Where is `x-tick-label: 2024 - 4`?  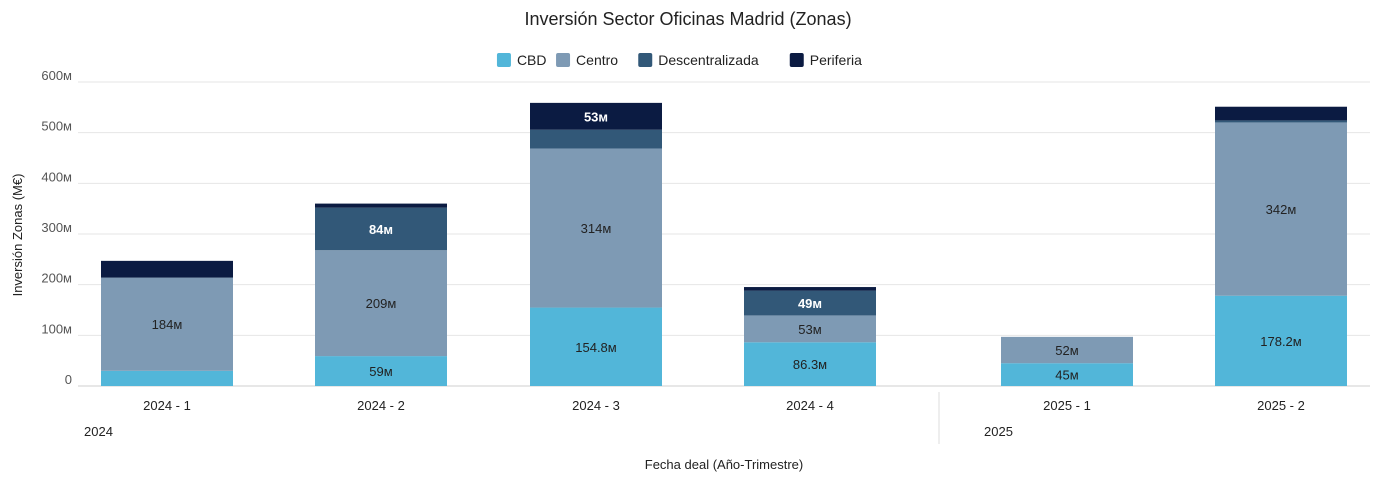
x-tick-label: 2024 - 4 is located at coordinates (810, 405).